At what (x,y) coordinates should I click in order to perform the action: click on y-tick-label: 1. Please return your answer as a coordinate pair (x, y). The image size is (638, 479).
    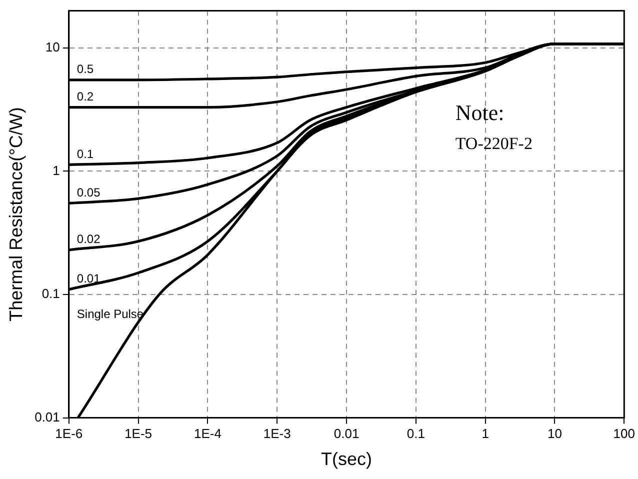
    Looking at the image, I should click on (56, 170).